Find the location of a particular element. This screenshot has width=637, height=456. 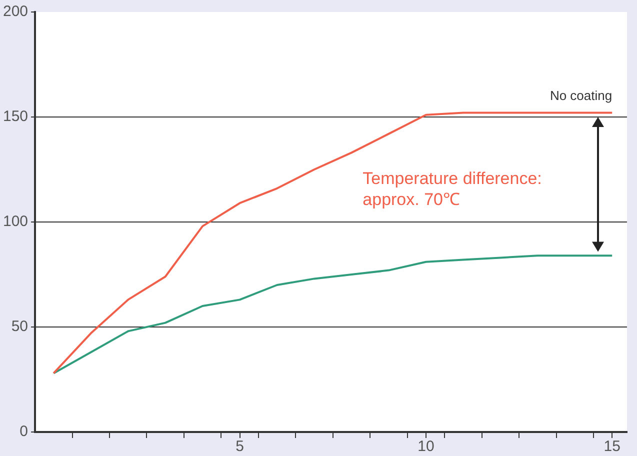

x-tick-label: 10 is located at coordinates (426, 447).